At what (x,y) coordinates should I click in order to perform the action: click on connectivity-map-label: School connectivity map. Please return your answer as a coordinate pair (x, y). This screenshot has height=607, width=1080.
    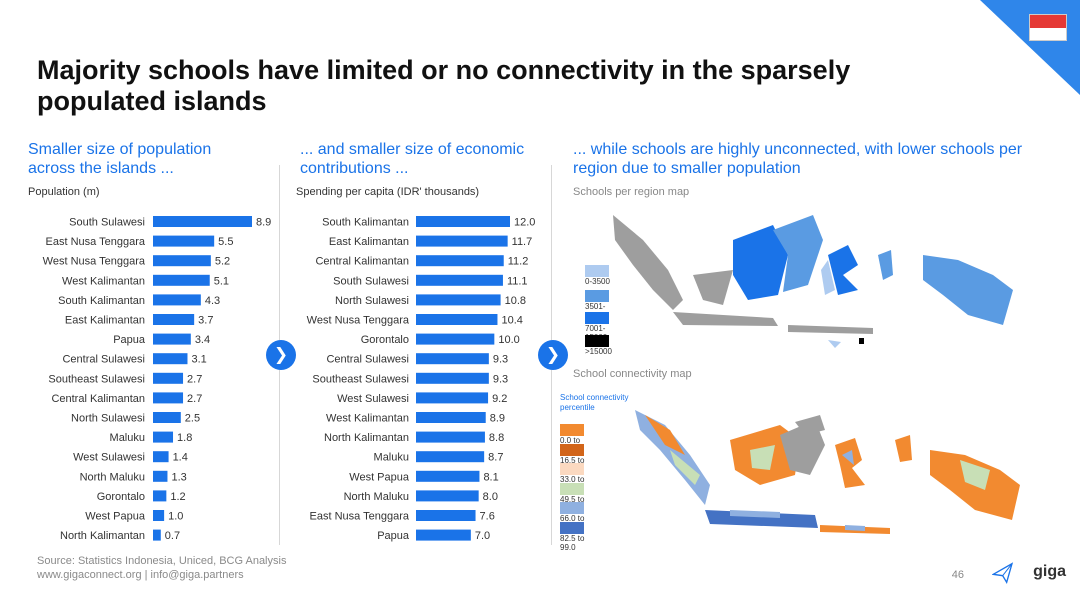
    Looking at the image, I should click on (632, 374).